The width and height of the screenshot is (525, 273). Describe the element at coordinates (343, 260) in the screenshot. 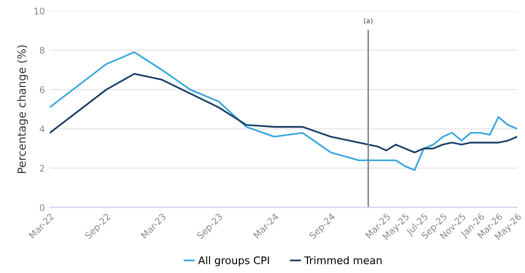

I see `legend-label: Trimmed mean` at that location.